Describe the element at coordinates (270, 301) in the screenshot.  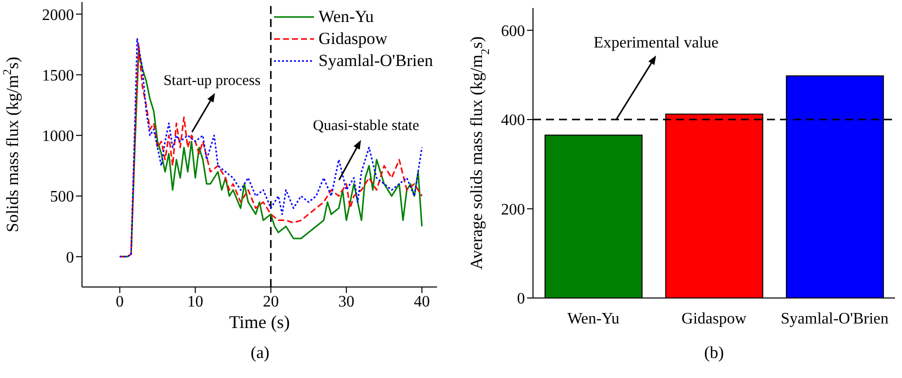
I see `x-tick-label: 20` at that location.